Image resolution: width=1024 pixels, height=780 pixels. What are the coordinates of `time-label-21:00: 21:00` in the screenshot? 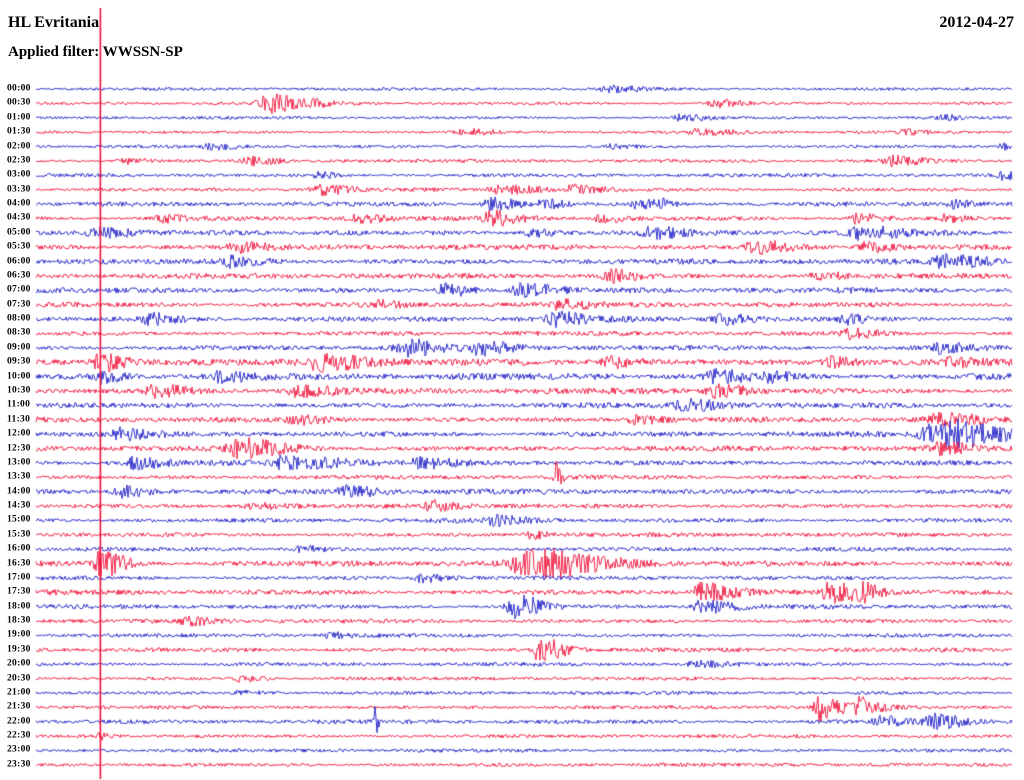 It's located at (19, 692).